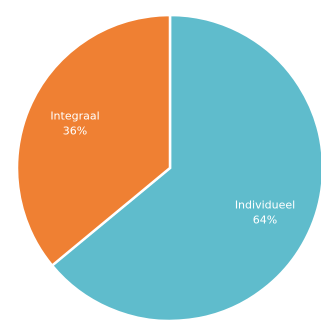 The width and height of the screenshot is (321, 320). I want to click on slice-value-individueel: 64%, so click(265, 220).